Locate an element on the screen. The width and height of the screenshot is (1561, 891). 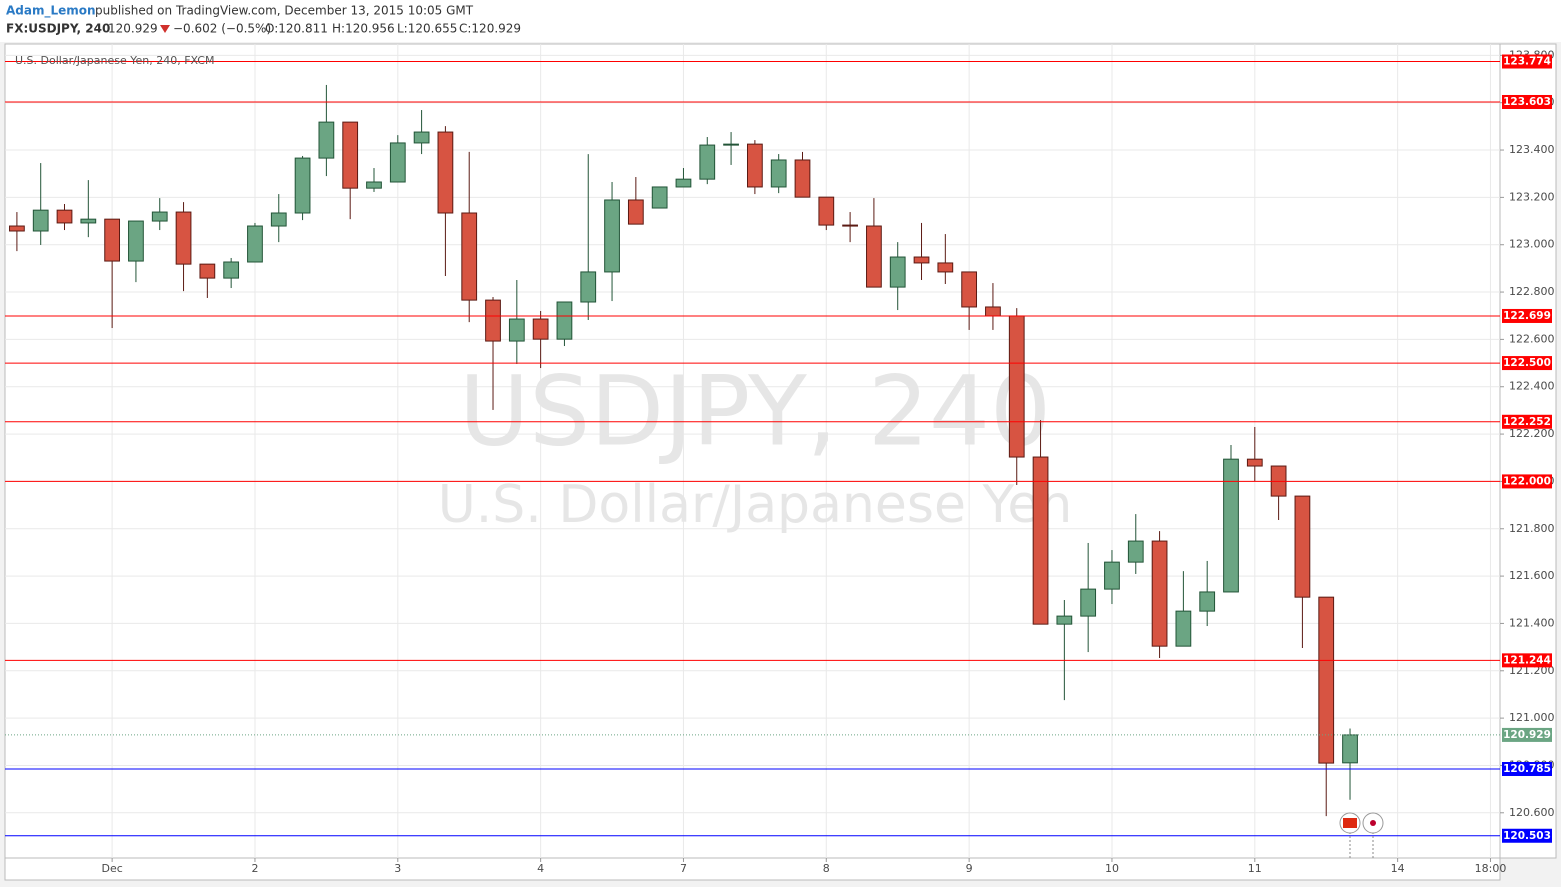
level-label: 123.774 is located at coordinates (1527, 62).